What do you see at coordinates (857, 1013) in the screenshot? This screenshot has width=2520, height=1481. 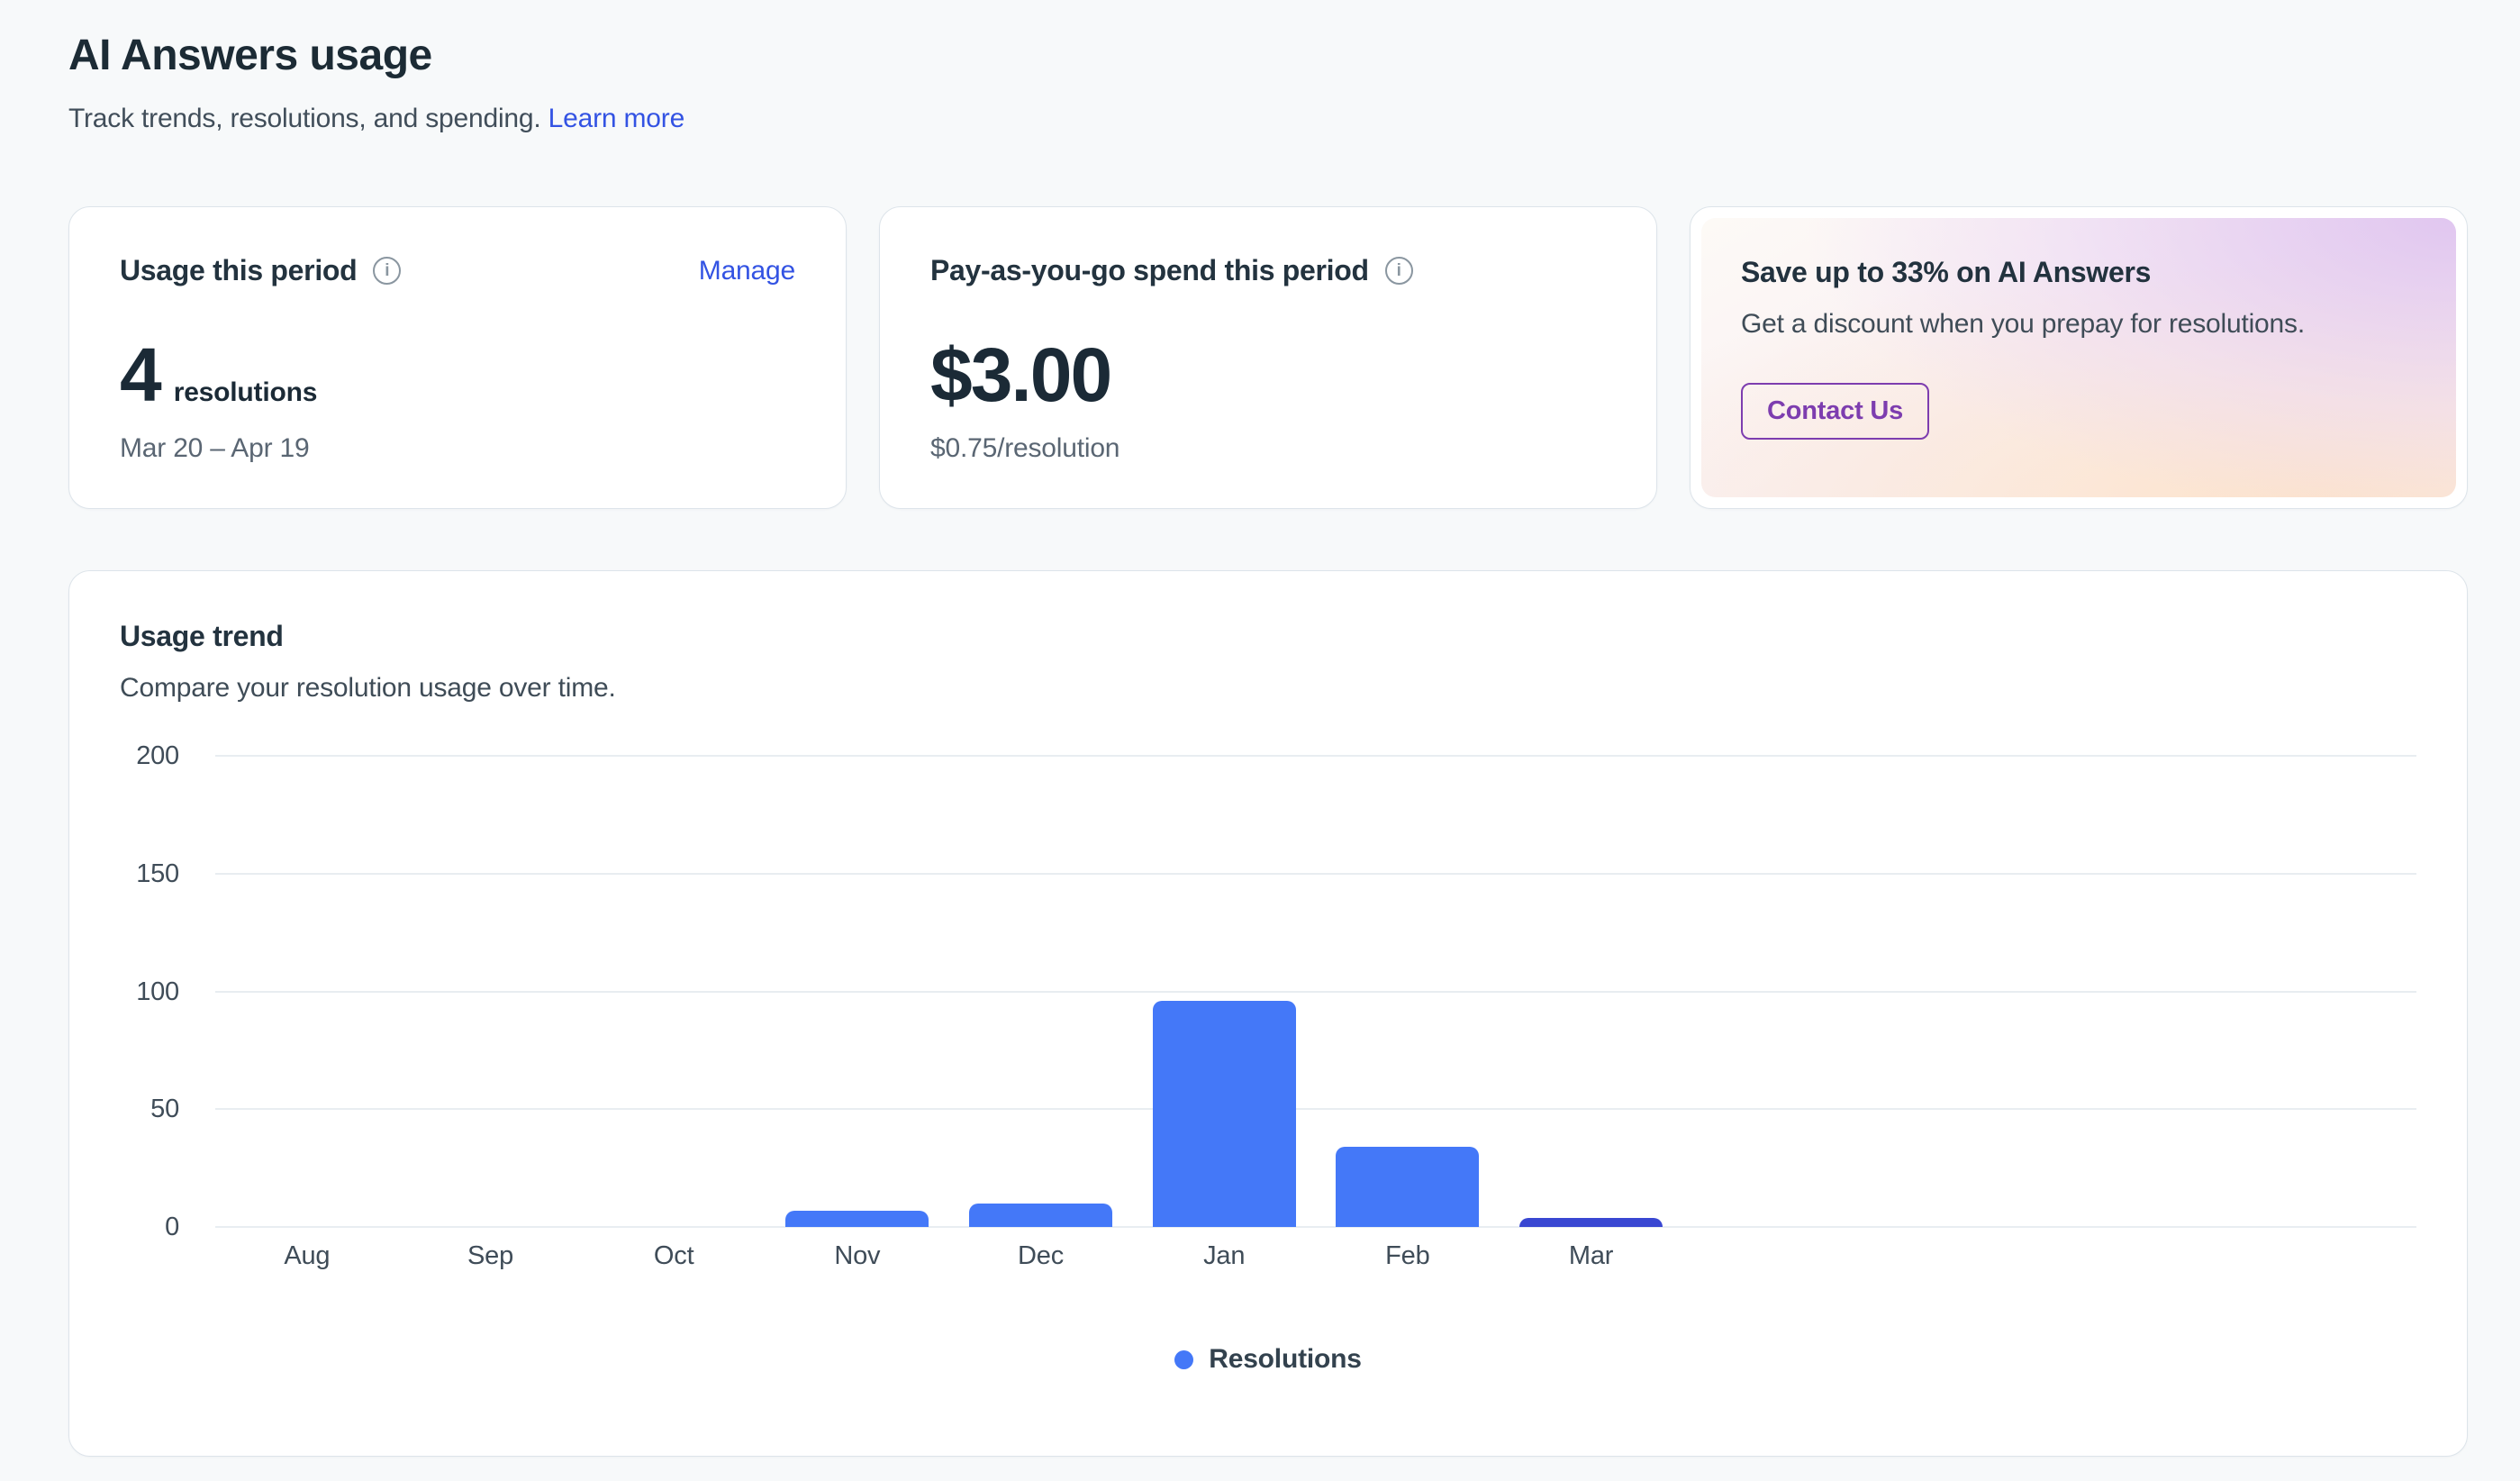 I see `chart-slot: Nov` at bounding box center [857, 1013].